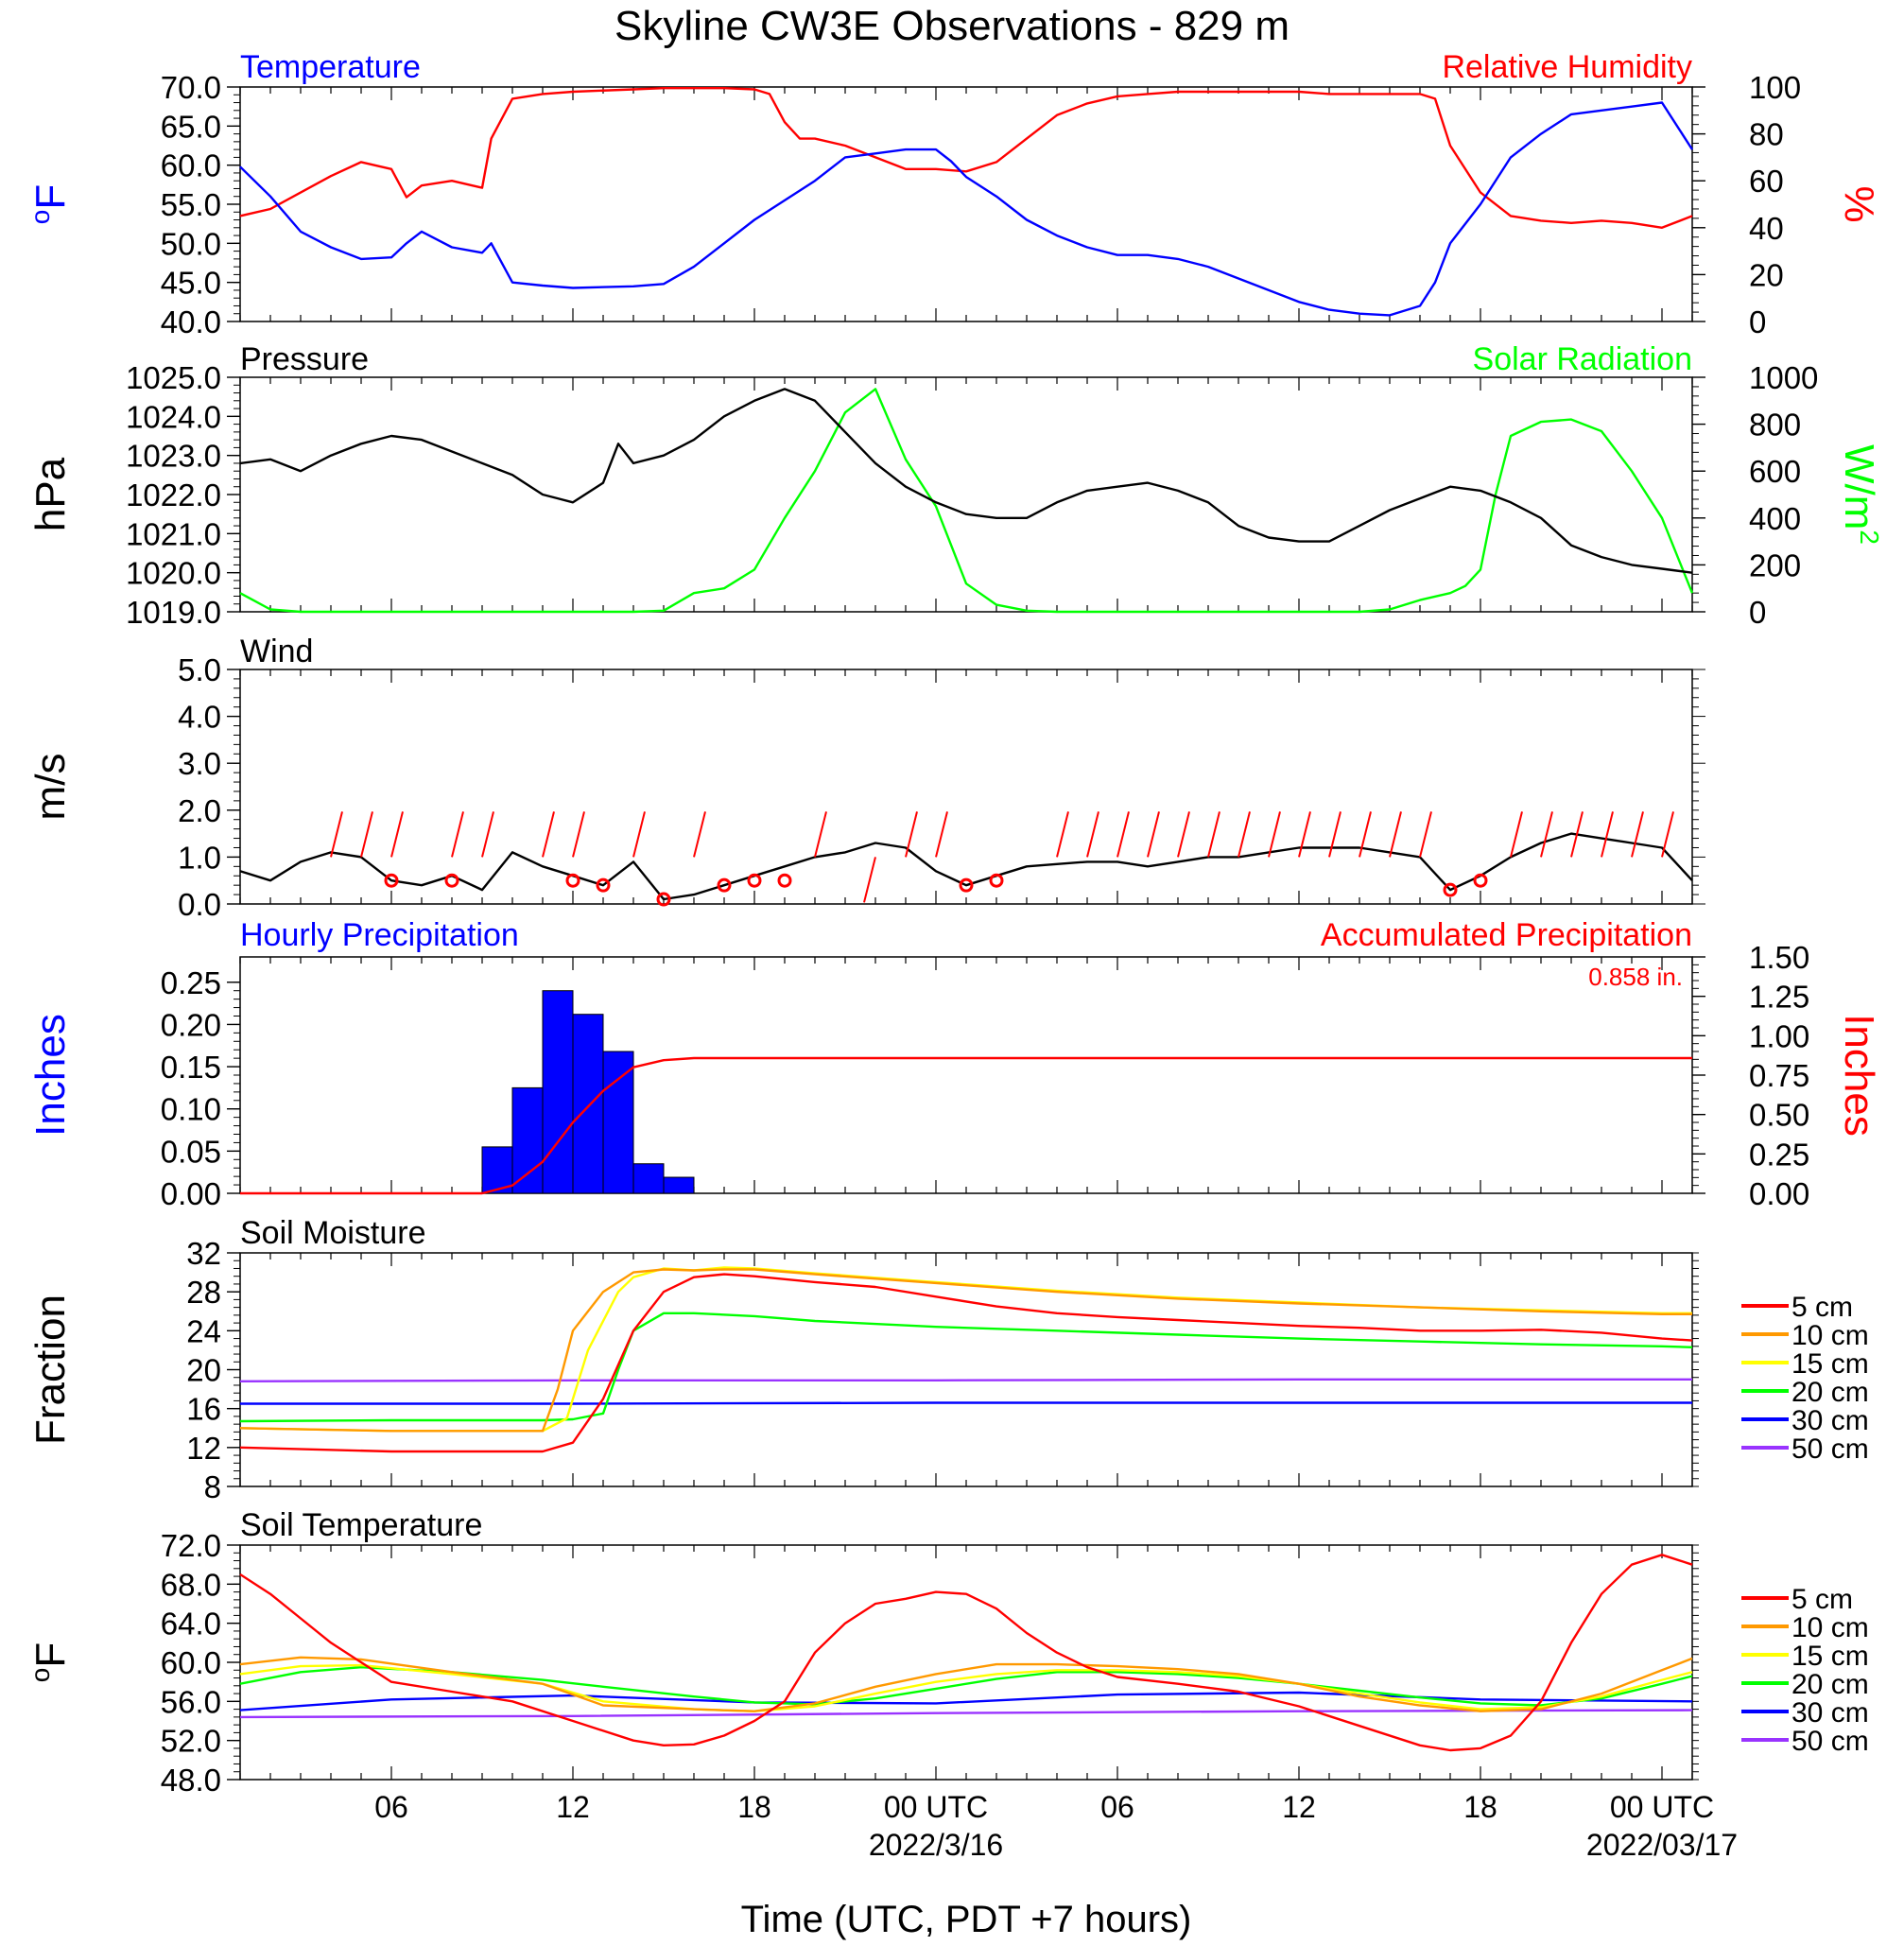 The height and width of the screenshot is (1946, 1904). I want to click on y-tick-label: 1019.0, so click(173, 612).